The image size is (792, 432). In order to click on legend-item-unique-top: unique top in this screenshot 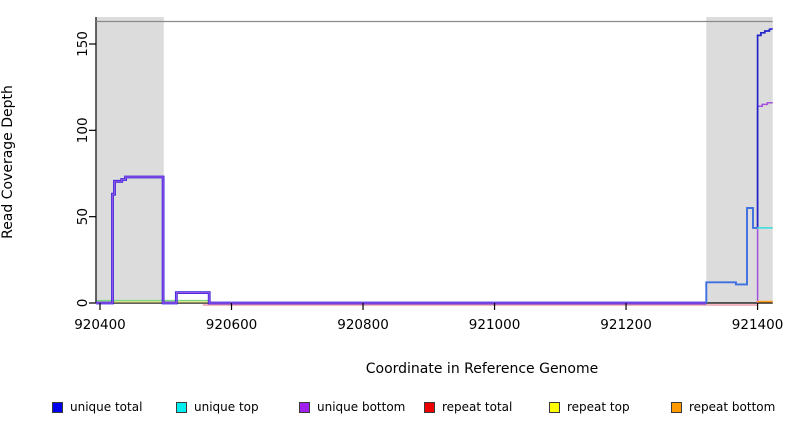, I will do `click(217, 407)`.